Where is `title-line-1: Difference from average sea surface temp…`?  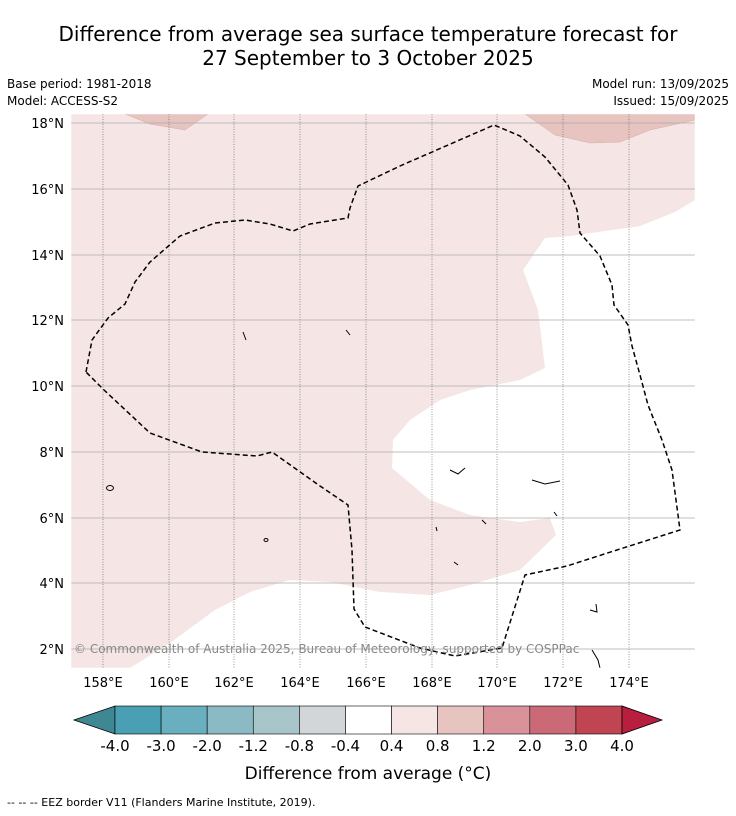
title-line-1: Difference from average sea surface temp… is located at coordinates (368, 34).